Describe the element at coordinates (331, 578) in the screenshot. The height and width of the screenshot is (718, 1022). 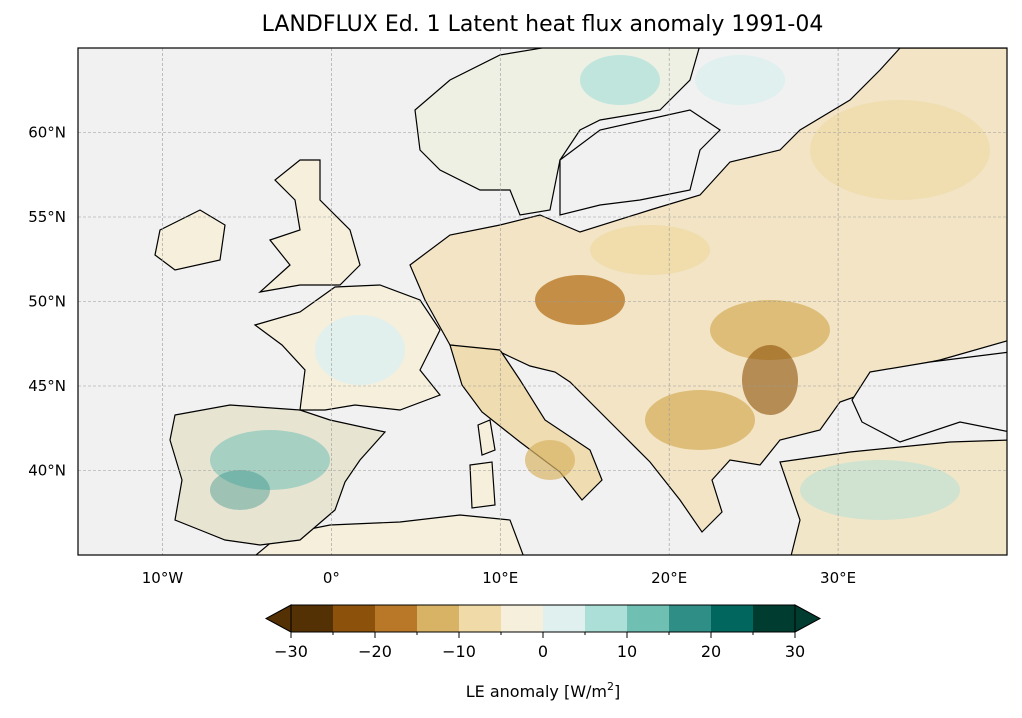
I see `lon-tick-label: 0°` at that location.